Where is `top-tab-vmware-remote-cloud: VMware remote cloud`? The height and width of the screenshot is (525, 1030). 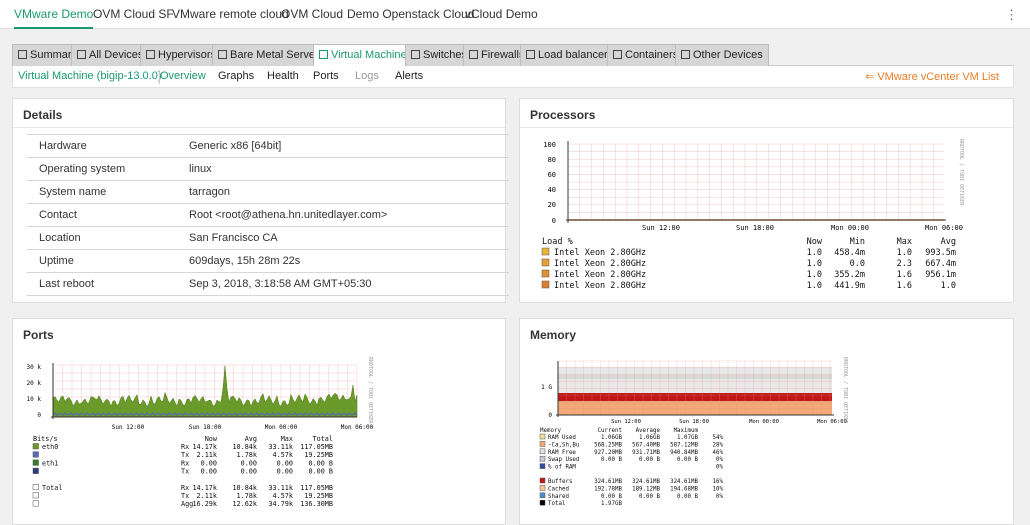
top-tab-vmware-remote-cloud: VMware remote cloud is located at coordinates (230, 14).